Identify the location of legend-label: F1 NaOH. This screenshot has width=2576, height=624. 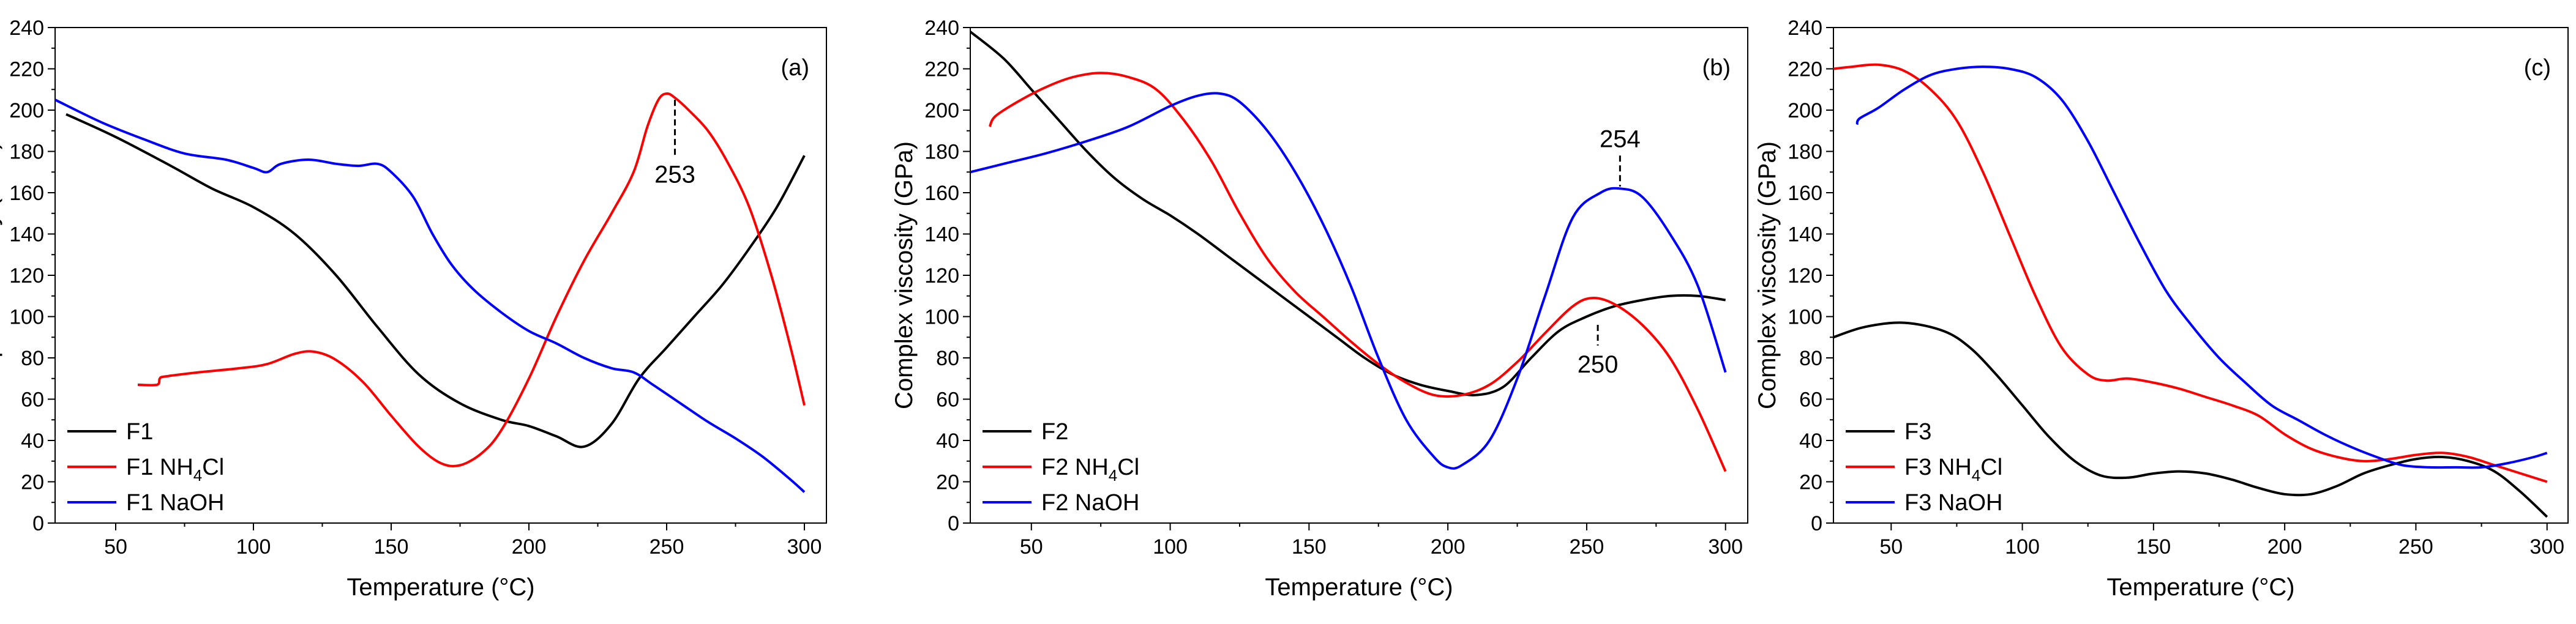
(175, 503).